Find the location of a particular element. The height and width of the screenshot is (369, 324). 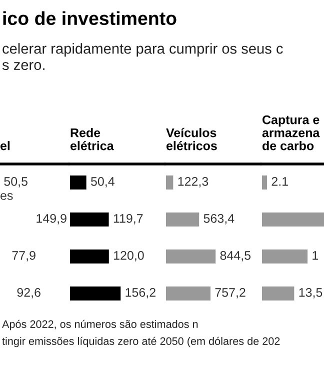

data-label: 92,6 is located at coordinates (28, 293).